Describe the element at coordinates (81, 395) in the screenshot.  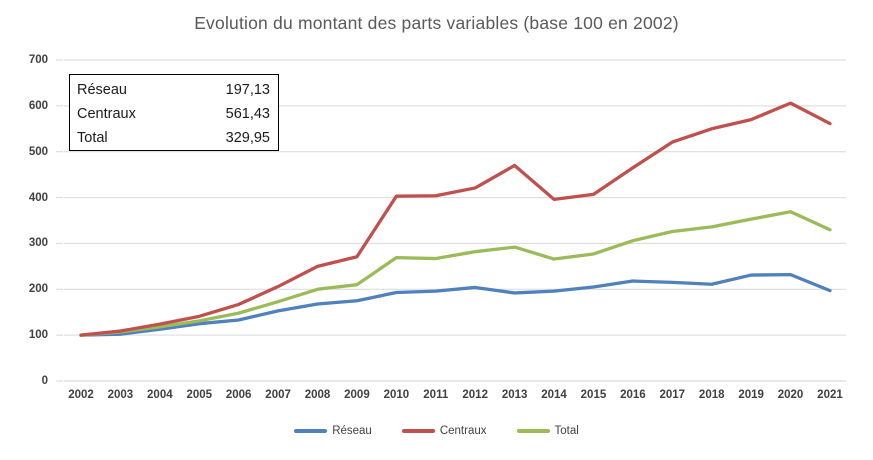
I see `x-tick-label: 2002` at that location.